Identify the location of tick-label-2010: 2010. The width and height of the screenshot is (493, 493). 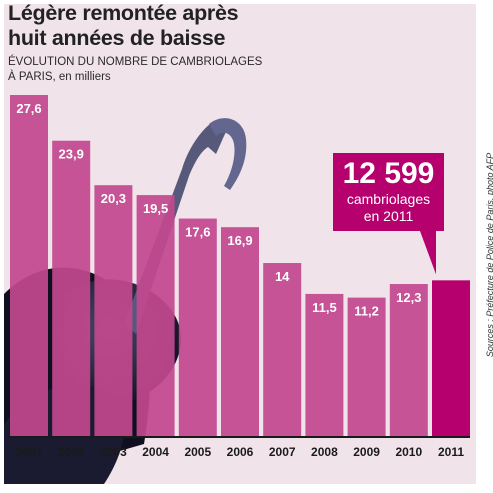
(408, 452).